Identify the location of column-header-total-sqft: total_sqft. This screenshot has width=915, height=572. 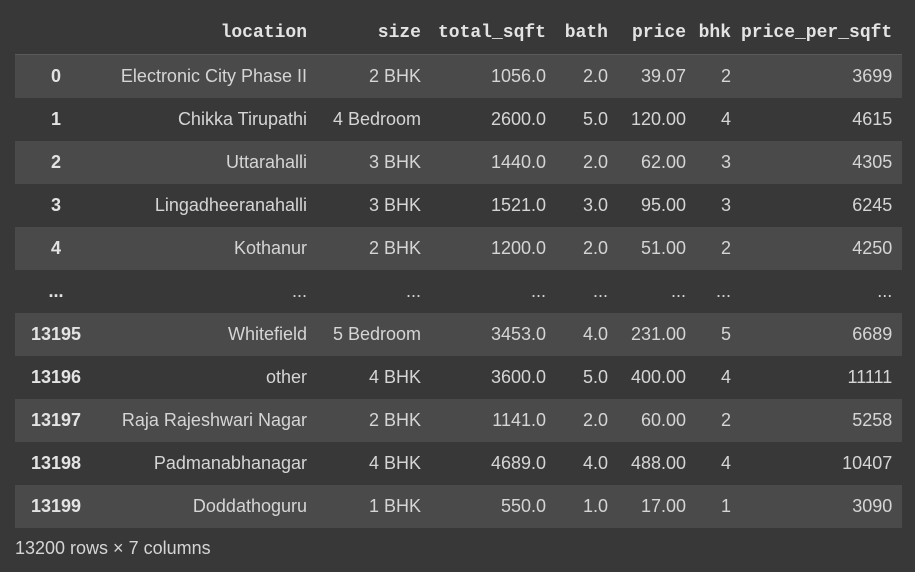
(493, 33).